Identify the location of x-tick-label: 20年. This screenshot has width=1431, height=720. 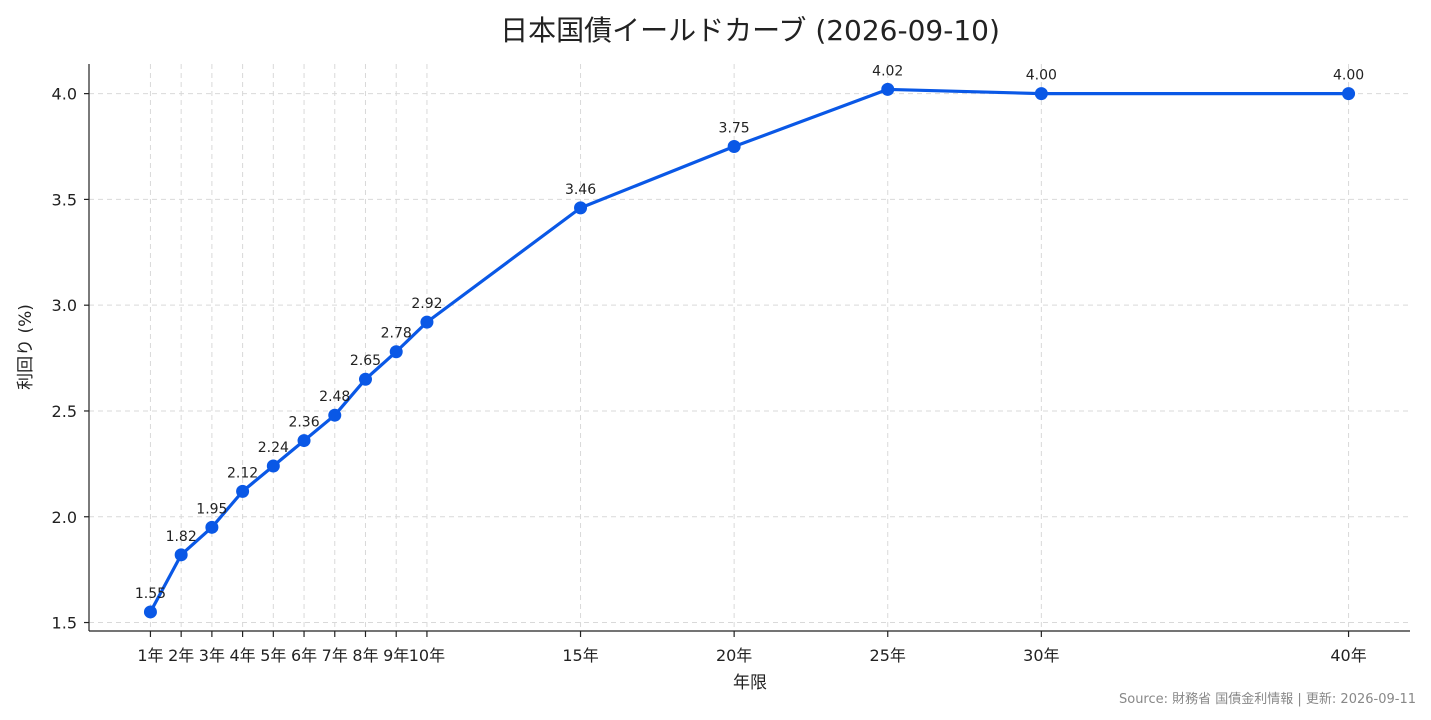
(734, 655).